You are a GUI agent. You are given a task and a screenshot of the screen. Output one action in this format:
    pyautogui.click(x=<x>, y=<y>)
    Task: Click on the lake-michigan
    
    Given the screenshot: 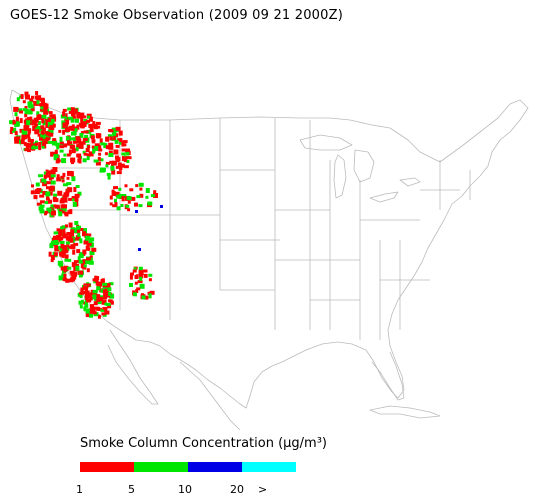 What is the action you would take?
    pyautogui.click(x=340, y=176)
    